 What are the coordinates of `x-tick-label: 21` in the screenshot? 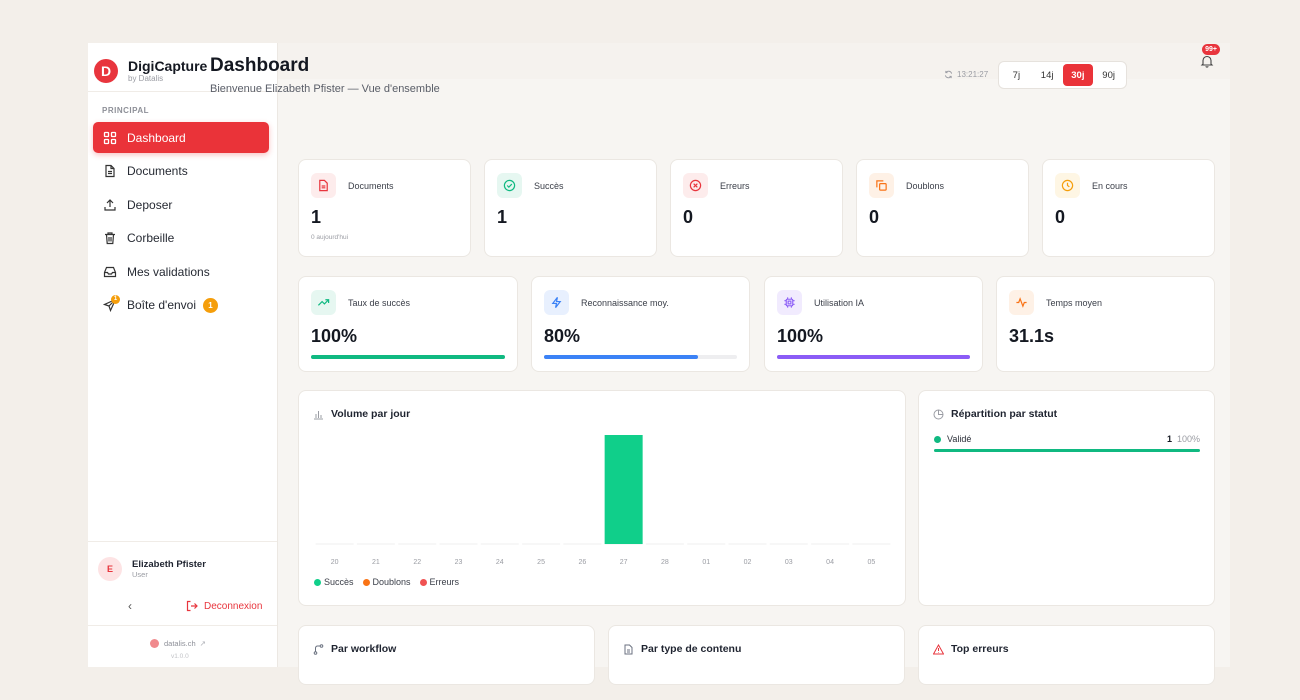 It's located at (376, 562).